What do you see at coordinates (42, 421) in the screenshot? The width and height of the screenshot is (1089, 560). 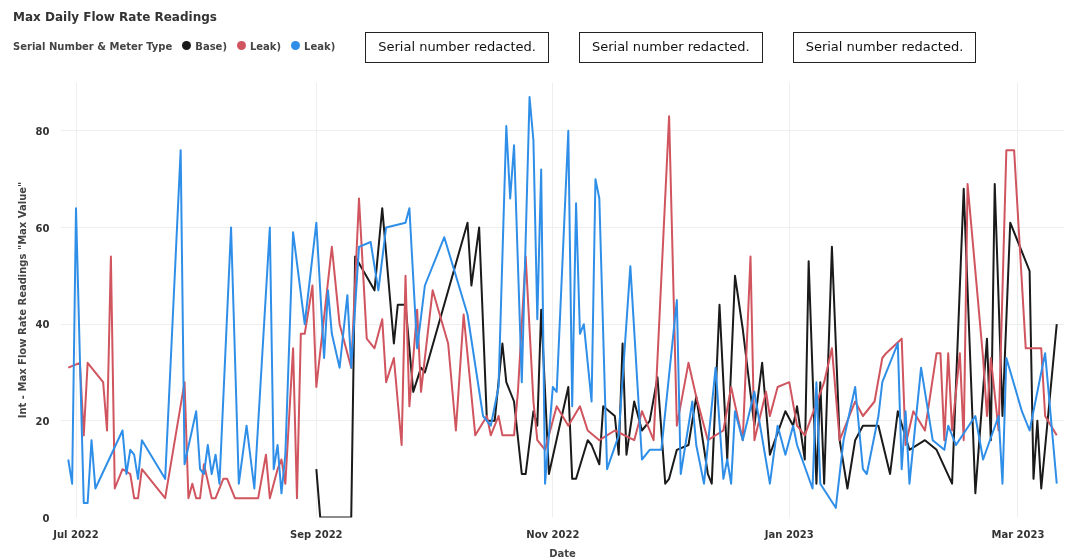 I see `y-tick-label: 20` at bounding box center [42, 421].